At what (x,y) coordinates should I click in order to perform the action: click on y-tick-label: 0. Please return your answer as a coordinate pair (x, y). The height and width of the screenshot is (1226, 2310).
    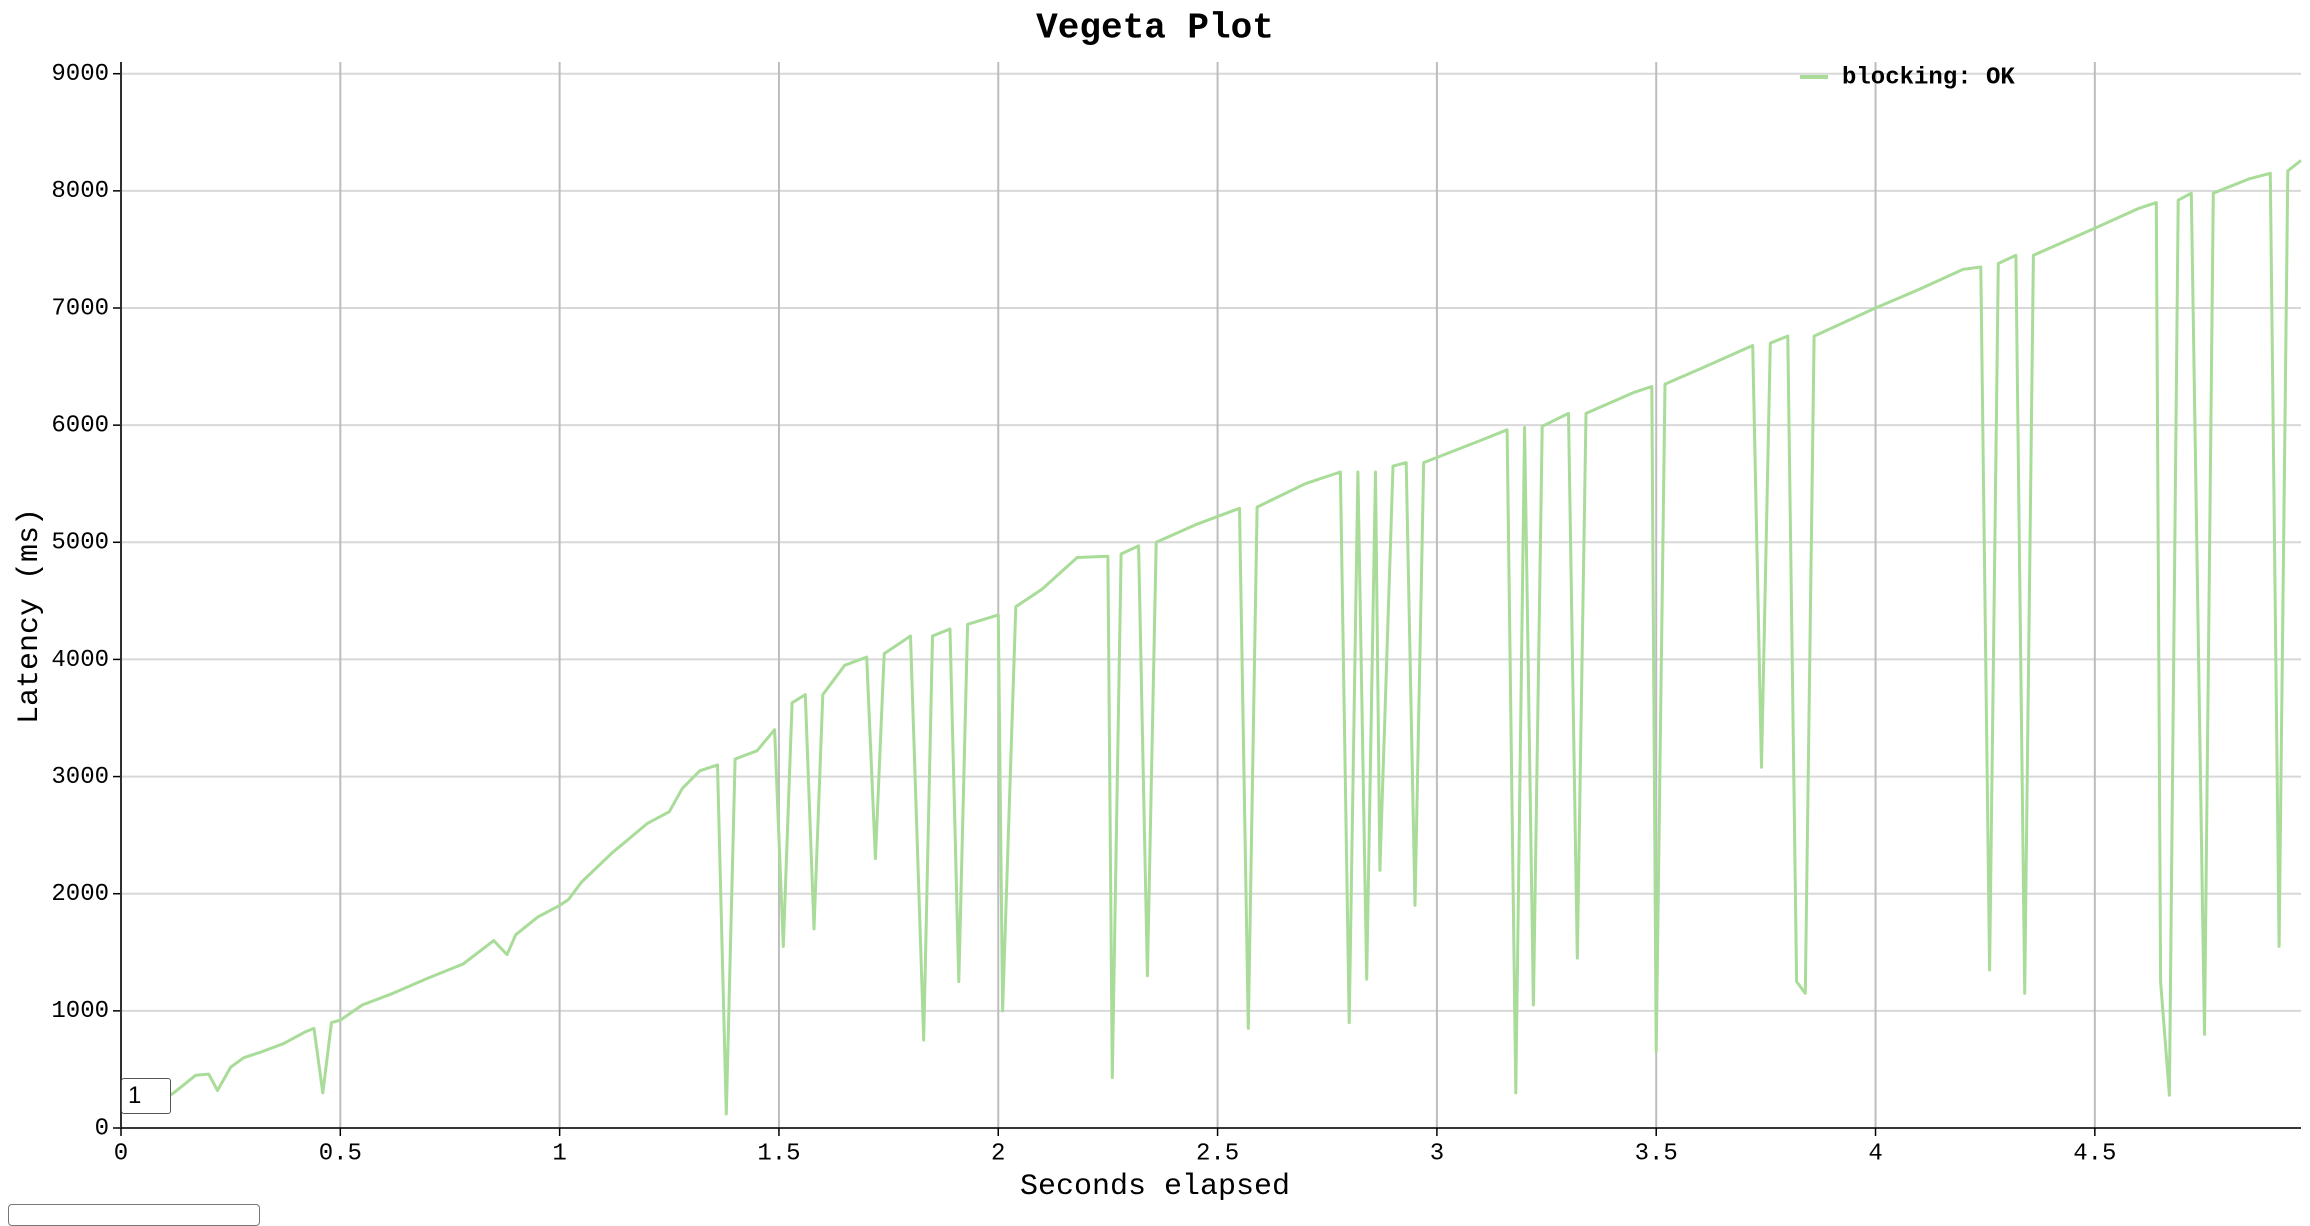
    Looking at the image, I should click on (102, 1128).